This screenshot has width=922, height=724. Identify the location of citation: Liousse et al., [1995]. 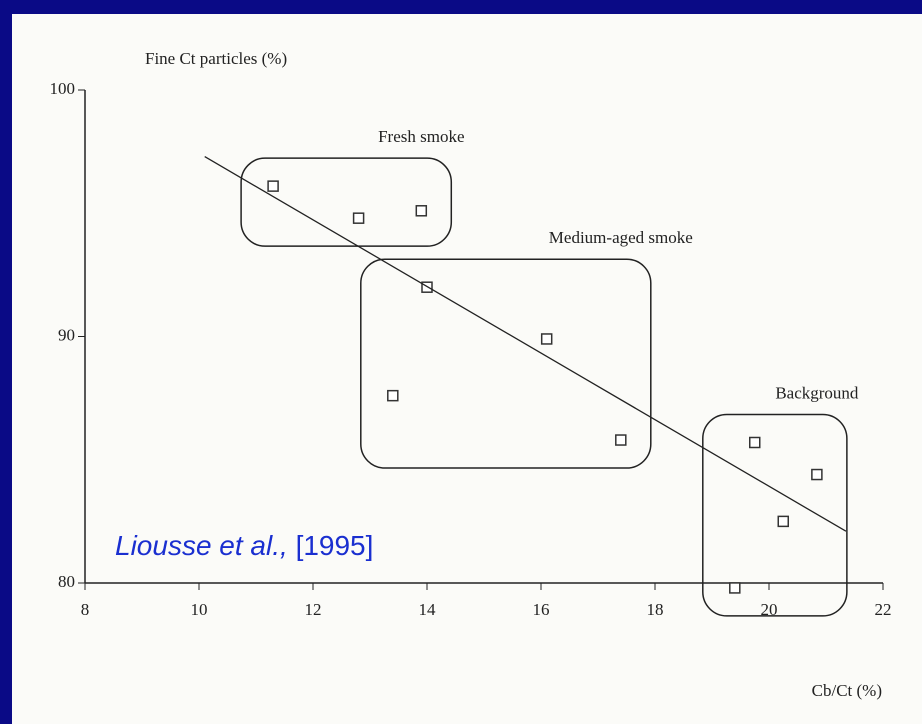
(244, 545).